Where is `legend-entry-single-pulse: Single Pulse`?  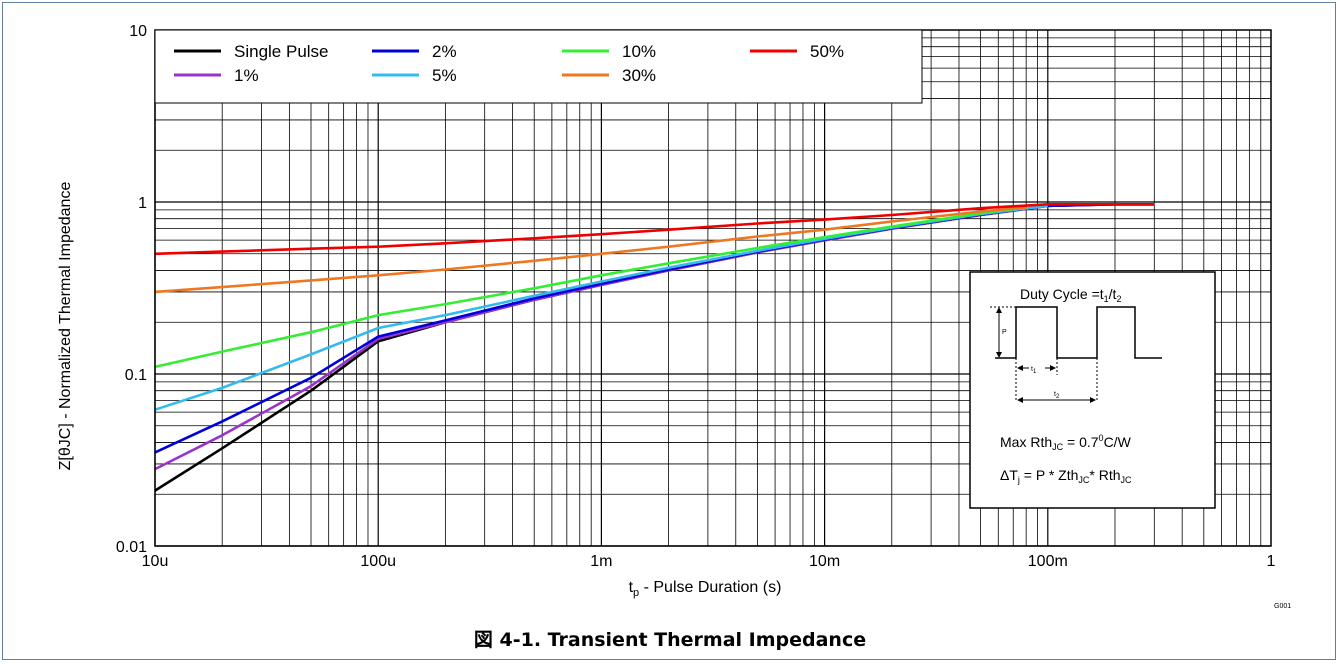
legend-entry-single-pulse: Single Pulse is located at coordinates (251, 51).